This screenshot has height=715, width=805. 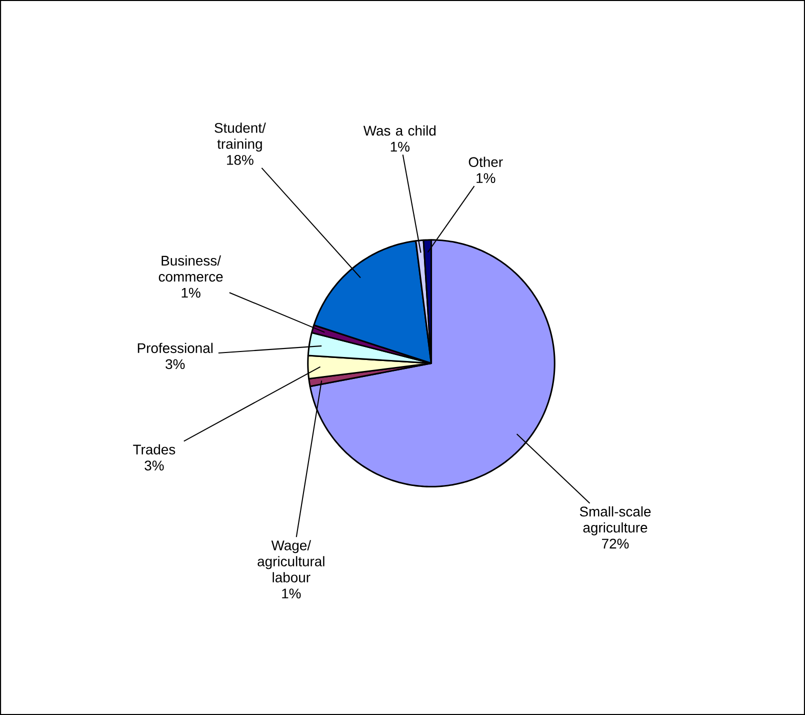 I want to click on slice-label: Student/training, so click(x=240, y=137).